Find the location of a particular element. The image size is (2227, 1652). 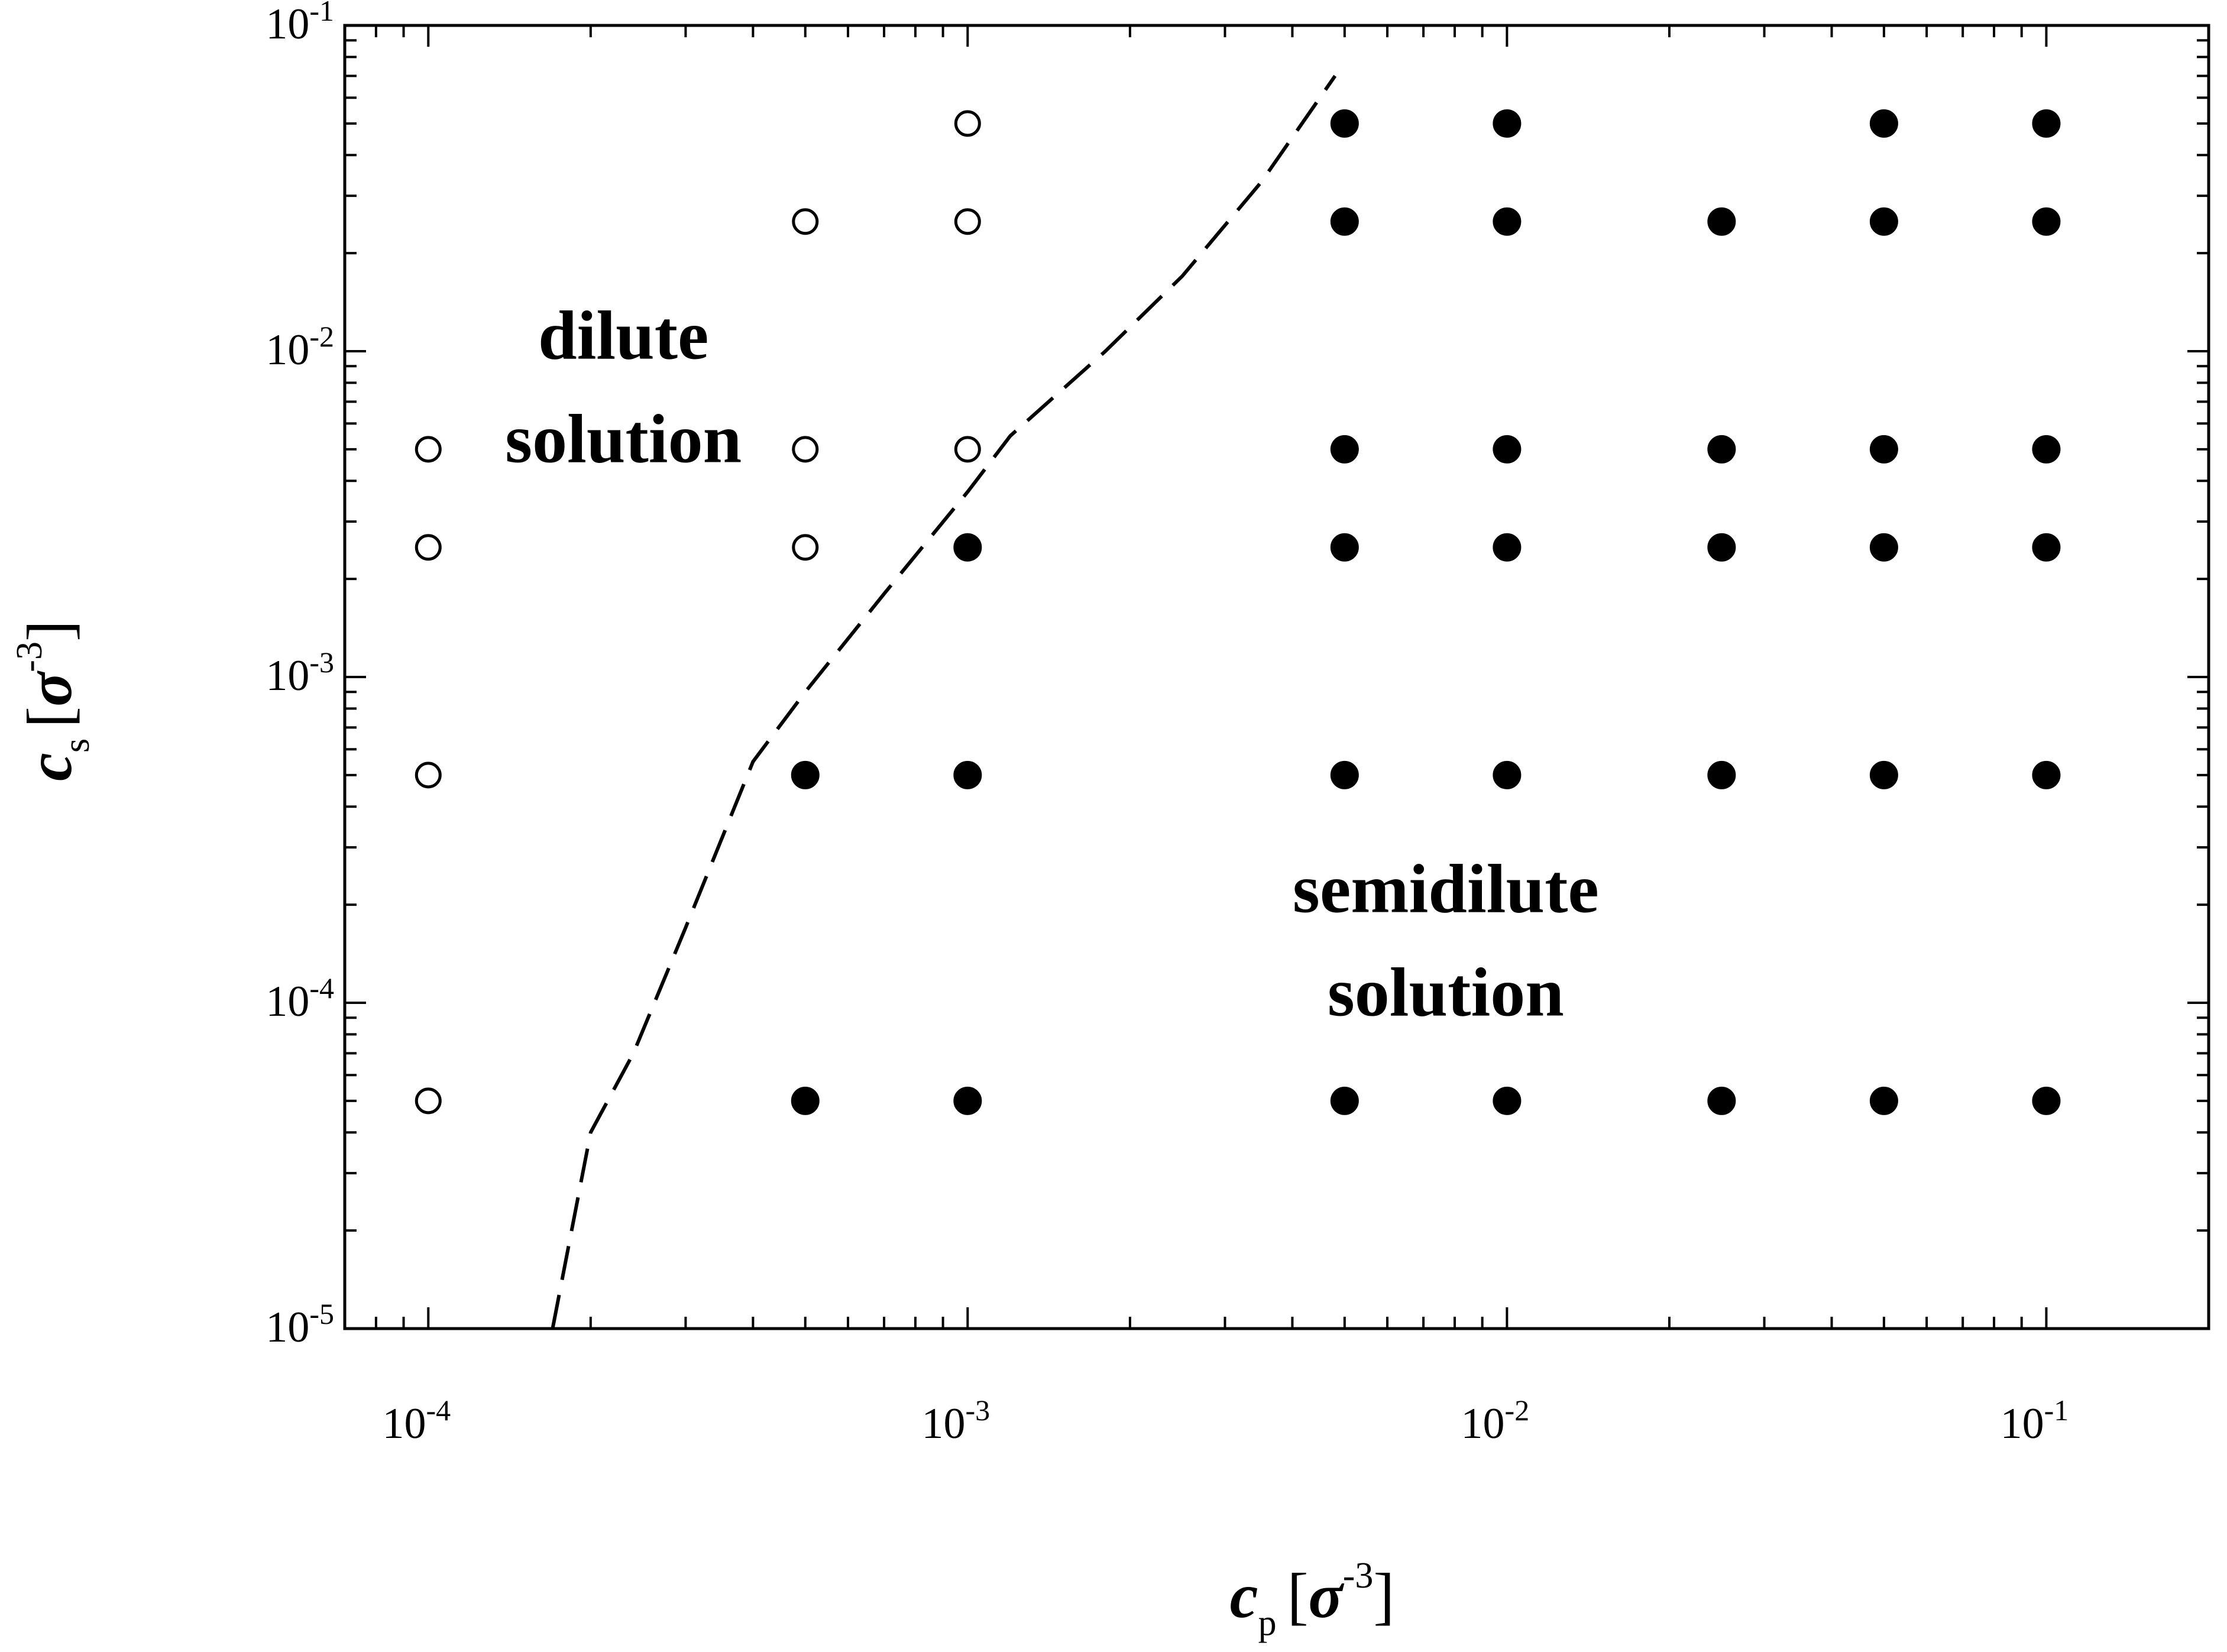

y-tick-exp: -4 is located at coordinates (321, 988).